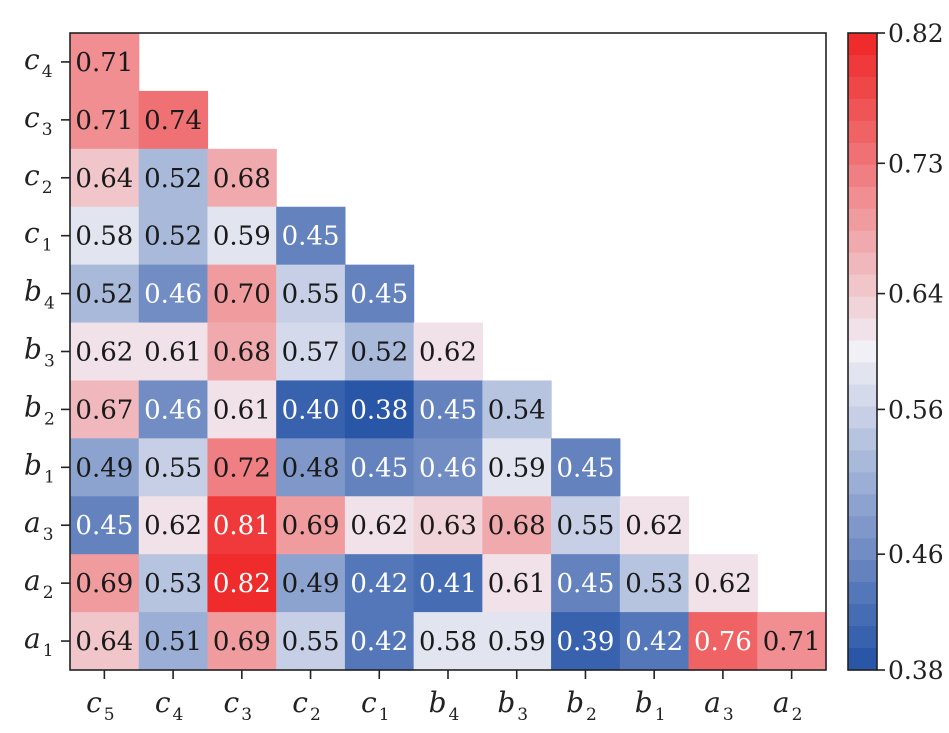  What do you see at coordinates (517, 642) in the screenshot?
I see `cell-value-label: 0.59` at bounding box center [517, 642].